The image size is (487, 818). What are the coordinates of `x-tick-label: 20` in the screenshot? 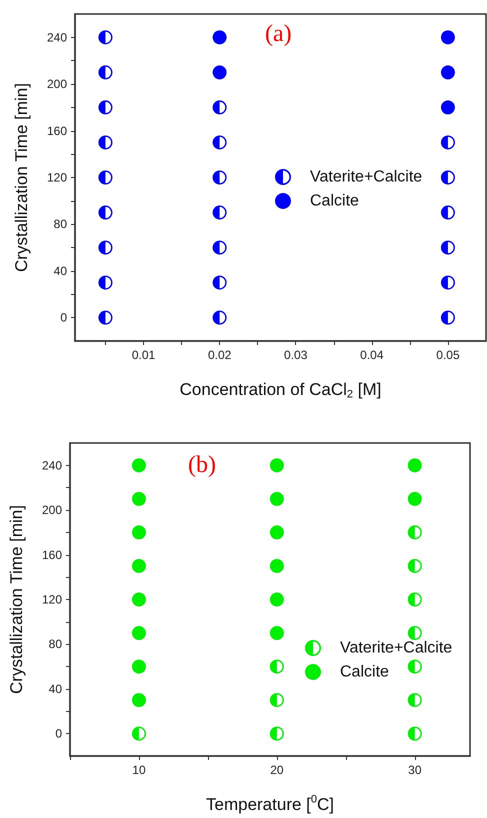 It's located at (277, 770).